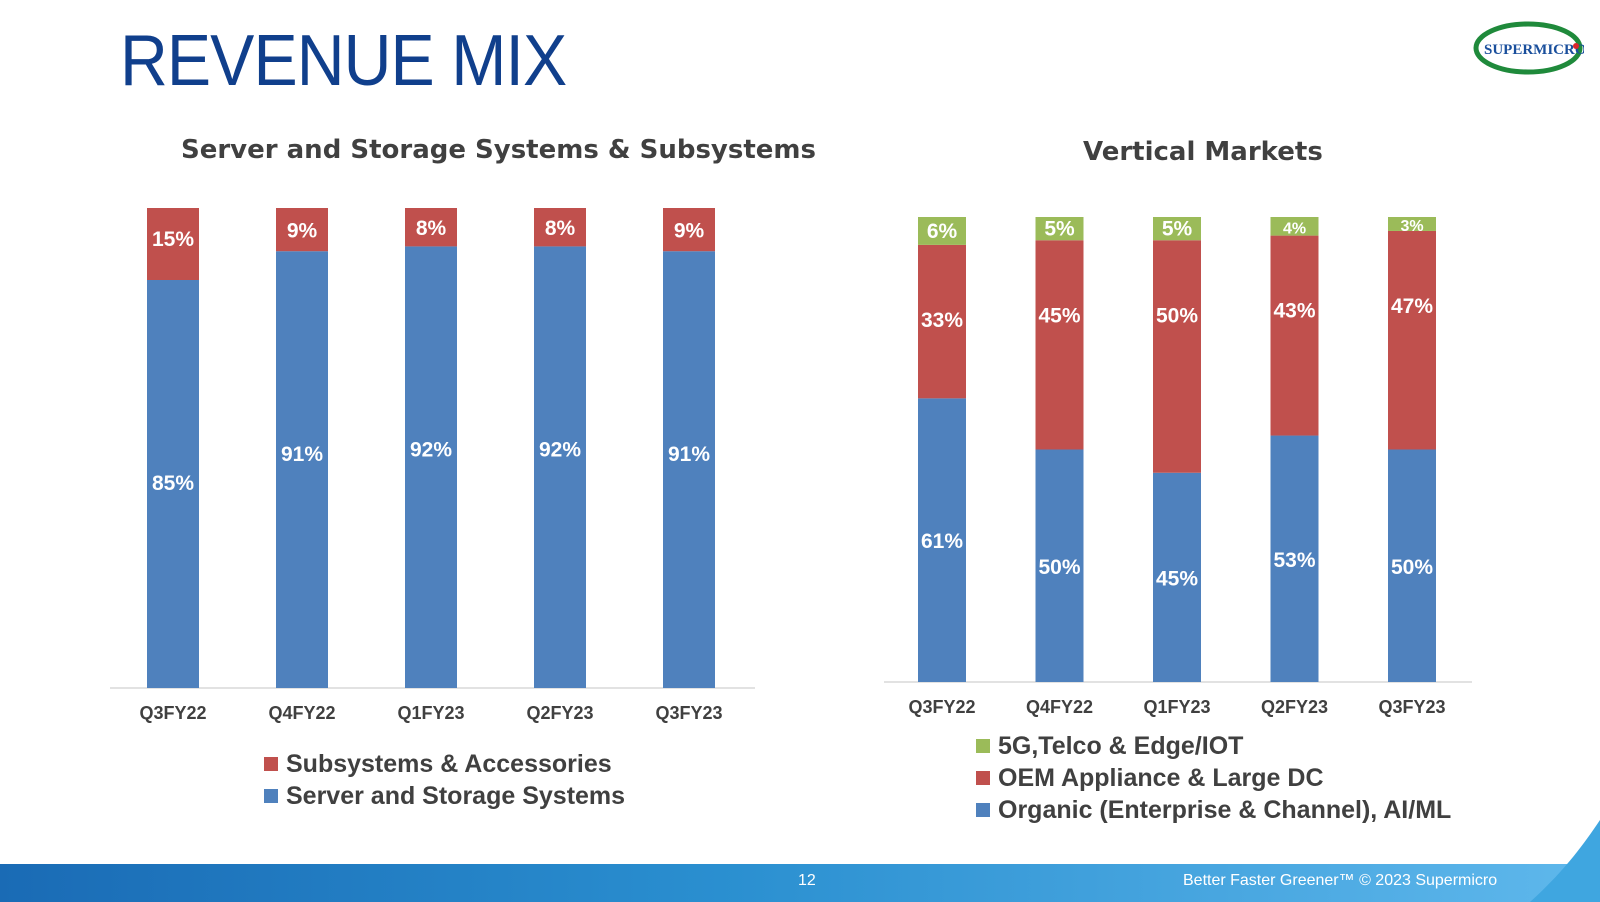 The image size is (1600, 902). I want to click on data-label: 43%, so click(1294, 311).